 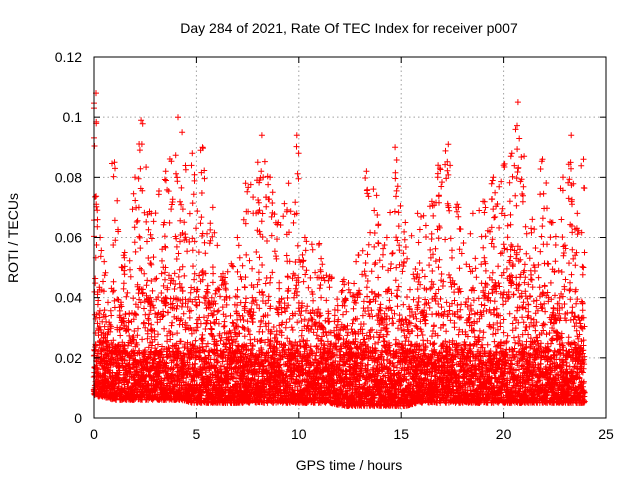 I want to click on x-tick-label: 0, so click(x=94, y=434).